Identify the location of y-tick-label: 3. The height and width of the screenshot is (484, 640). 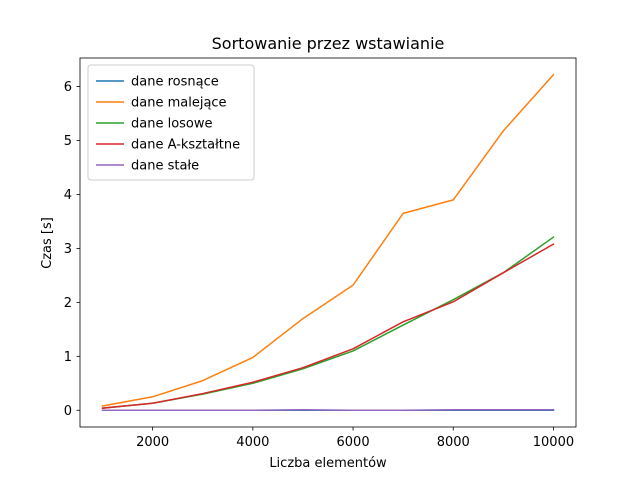
(68, 249).